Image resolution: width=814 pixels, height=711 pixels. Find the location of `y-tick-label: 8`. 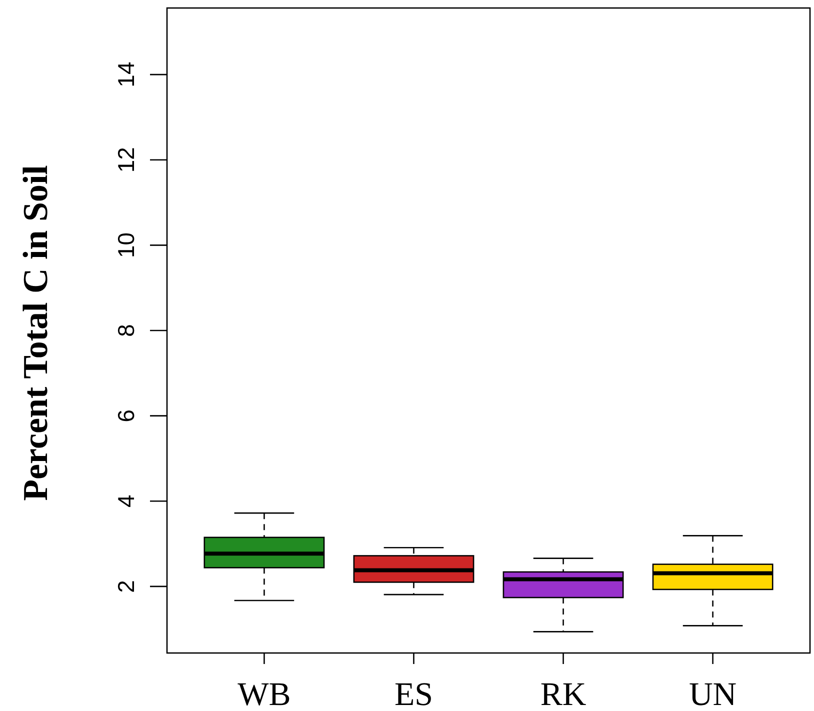

y-tick-label: 8 is located at coordinates (126, 330).